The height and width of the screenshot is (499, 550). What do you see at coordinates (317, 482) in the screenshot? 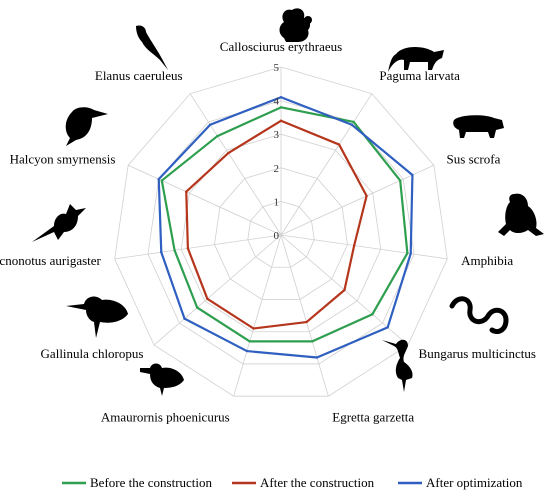
I see `legend-label: After the construction` at bounding box center [317, 482].